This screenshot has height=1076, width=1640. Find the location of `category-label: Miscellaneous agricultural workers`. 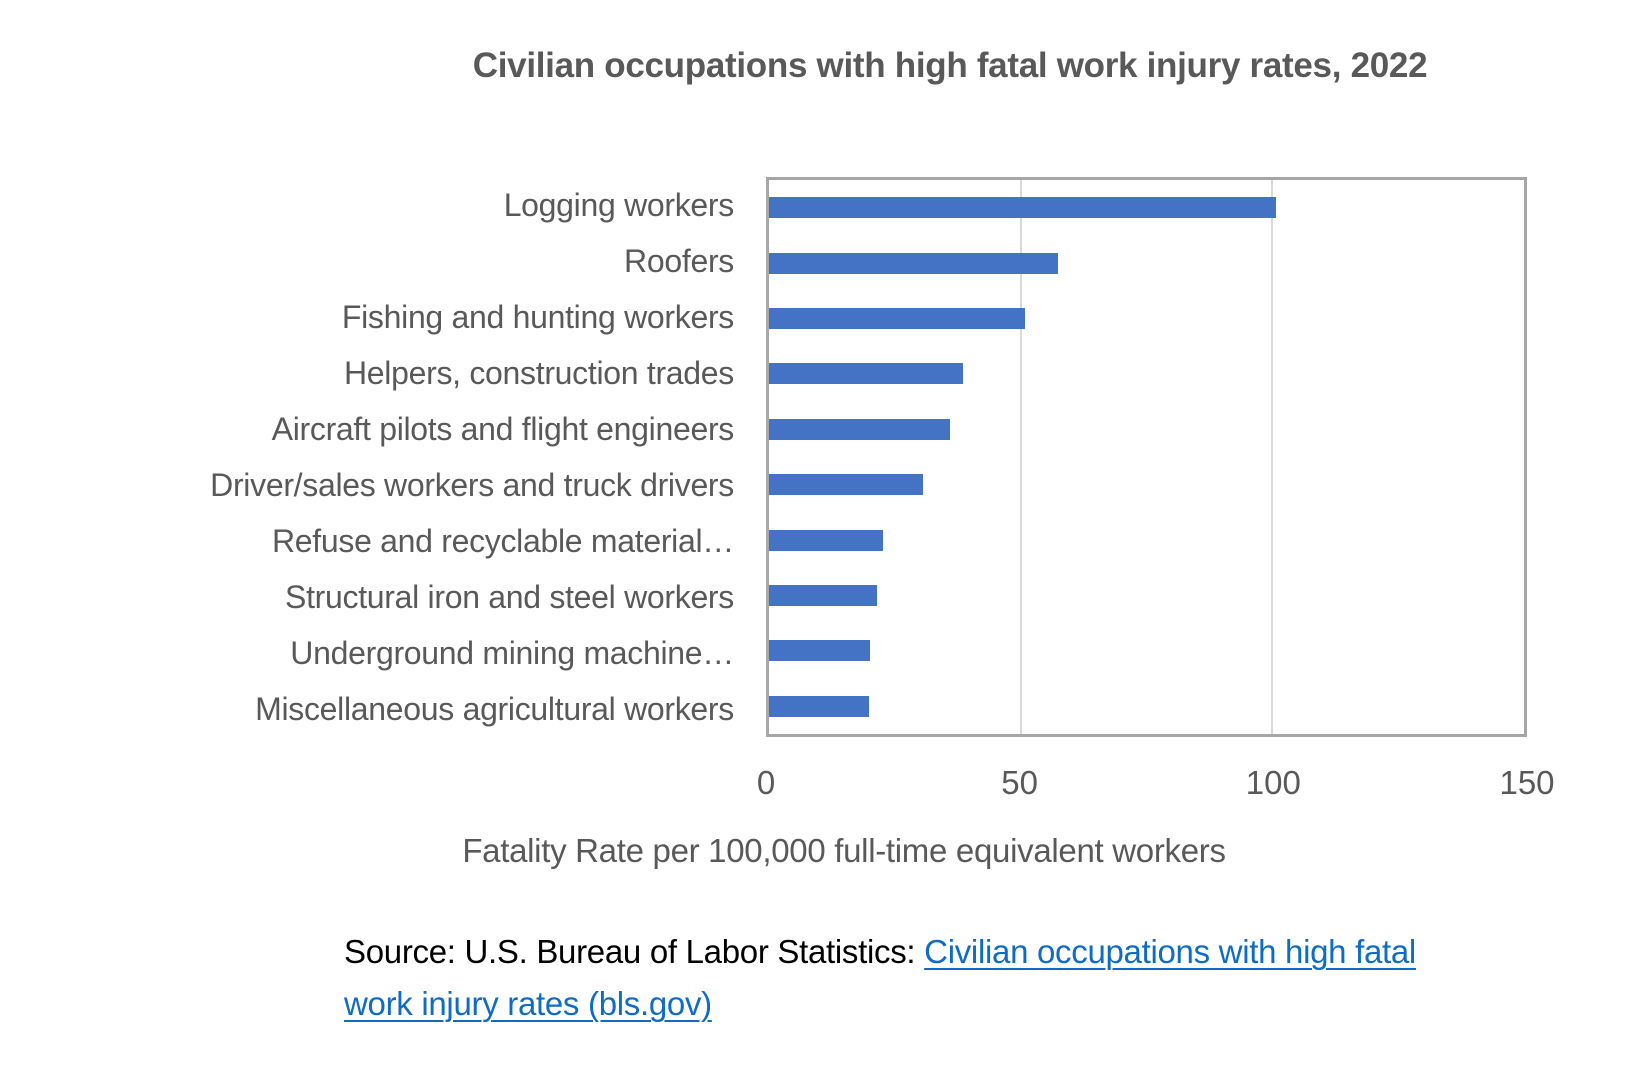

category-label: Miscellaneous agricultural workers is located at coordinates (494, 708).